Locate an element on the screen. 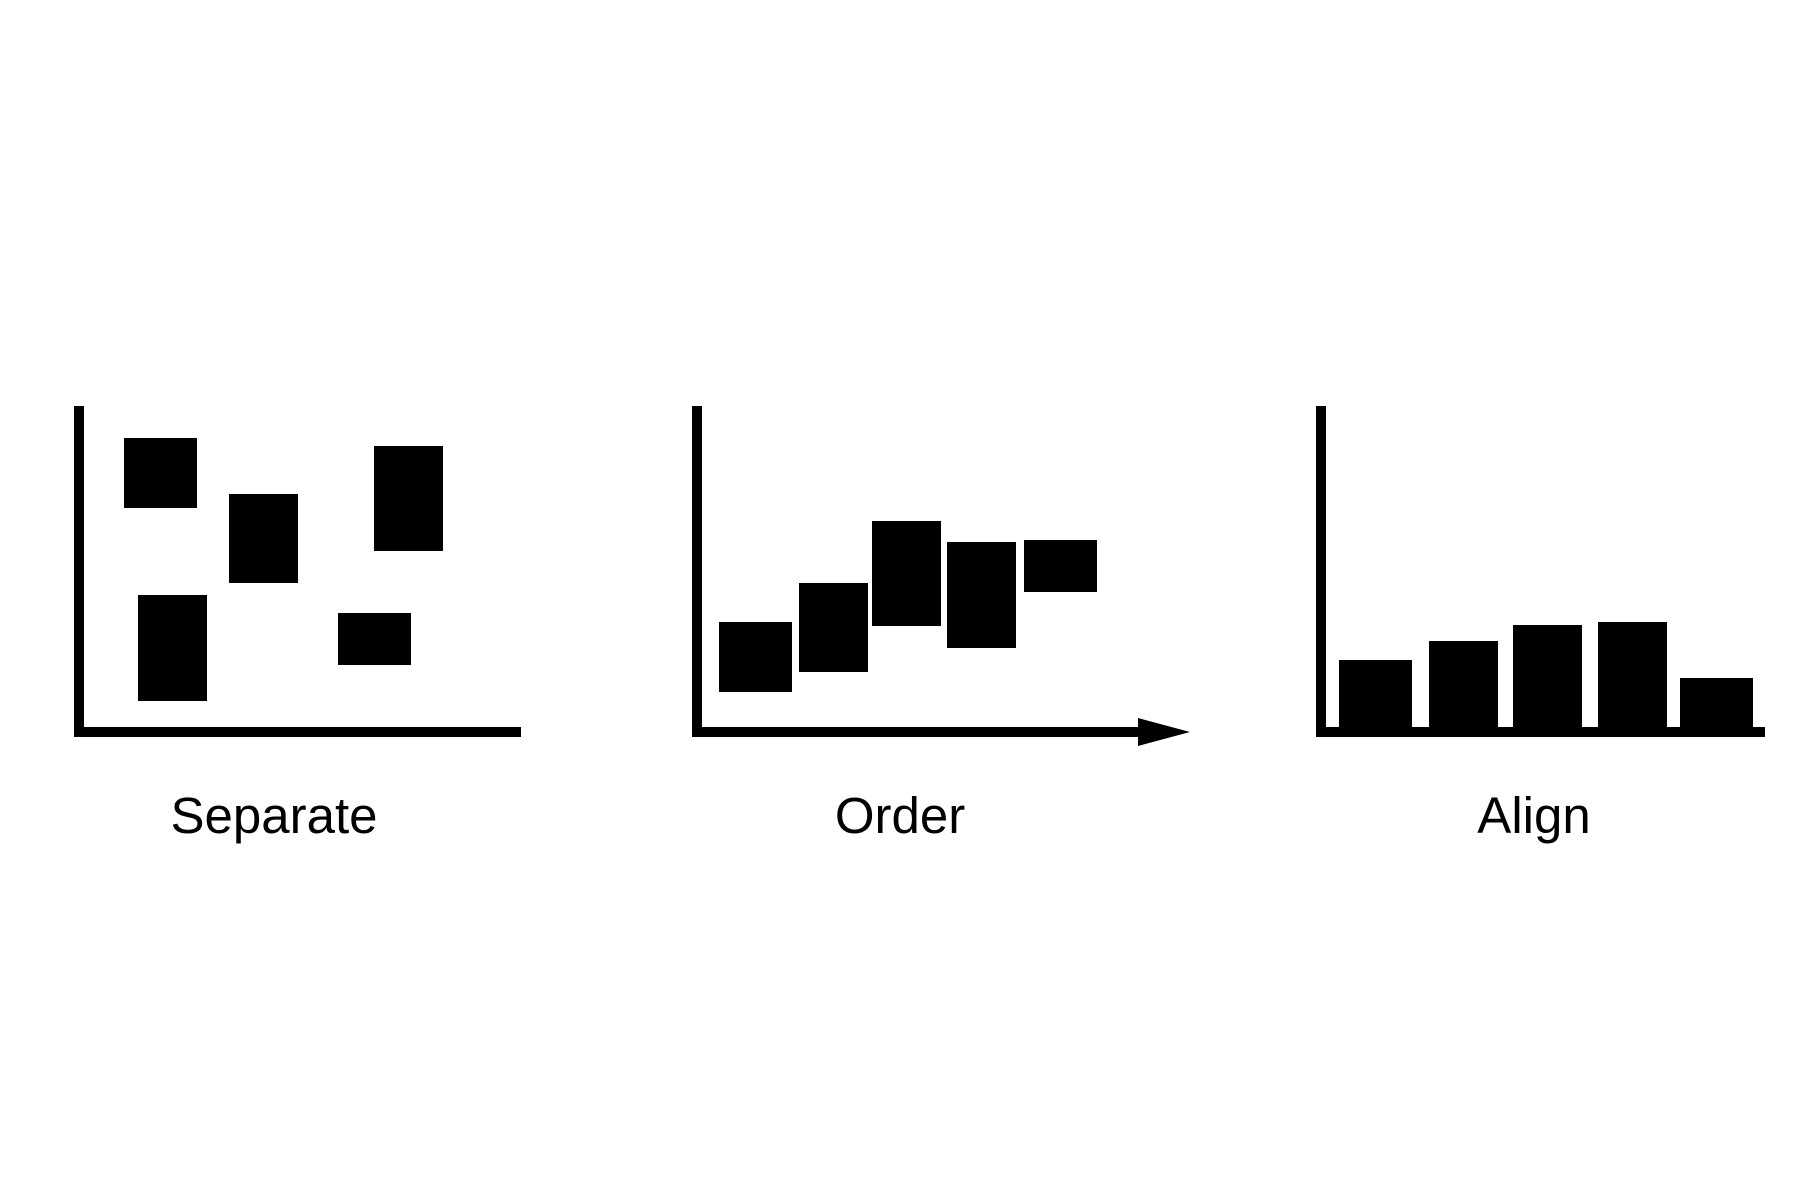  caption-align: Align is located at coordinates (1534, 815).